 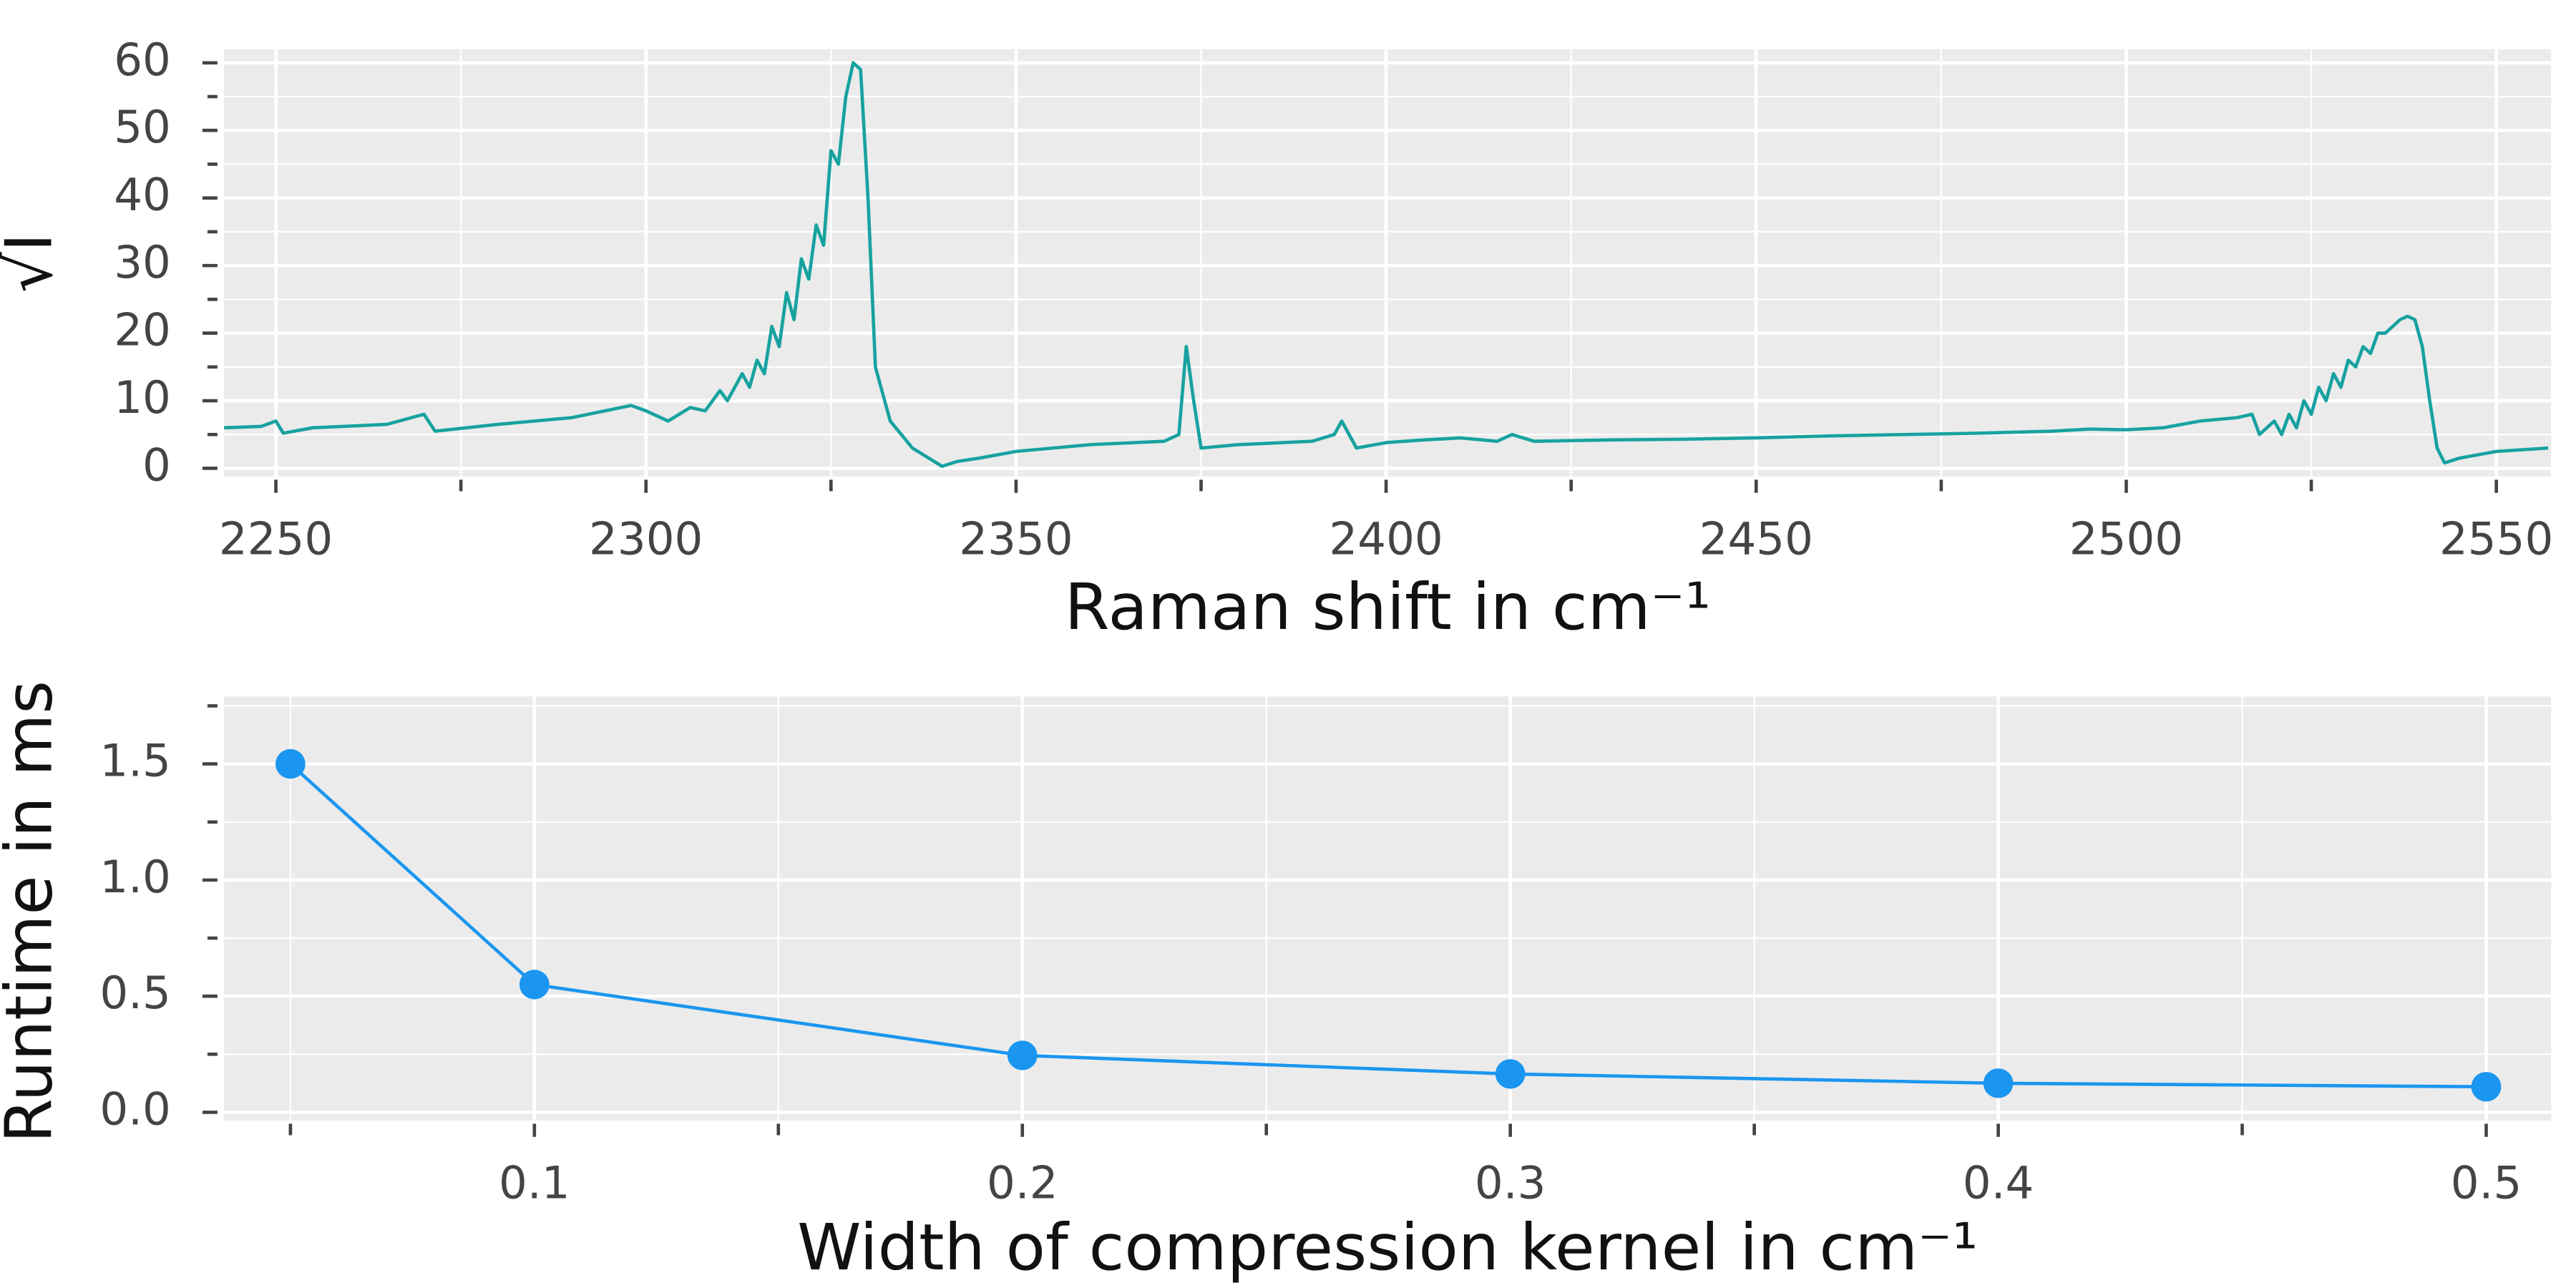 I want to click on x-tick-label: 2350, so click(x=1016, y=539).